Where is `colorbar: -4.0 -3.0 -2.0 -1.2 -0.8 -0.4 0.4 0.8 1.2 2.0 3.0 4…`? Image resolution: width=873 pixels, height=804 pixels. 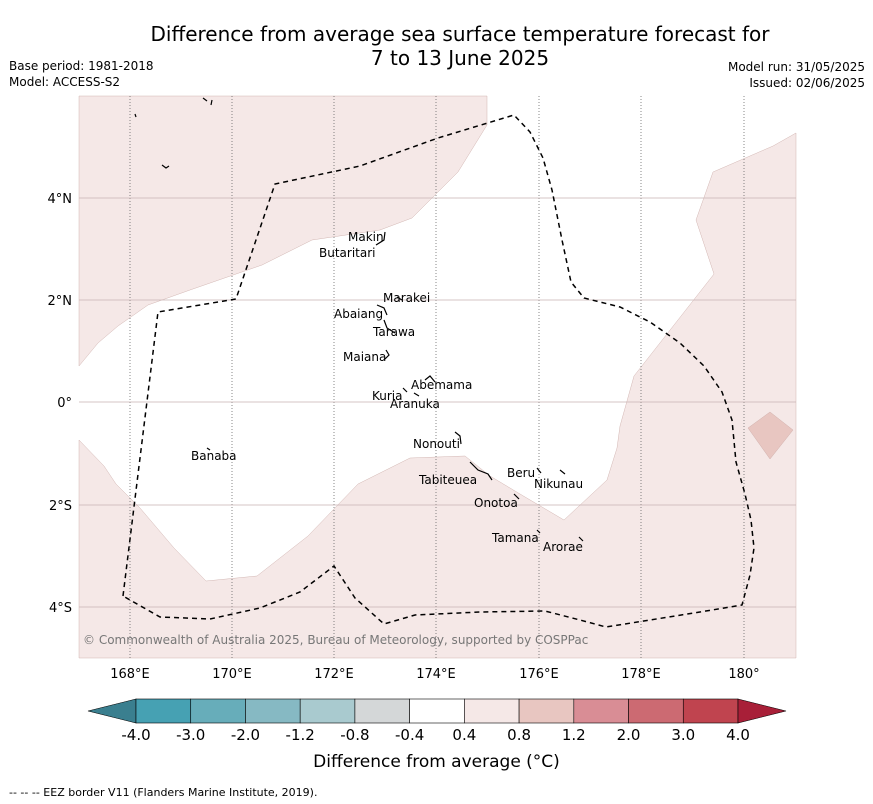
colorbar: -4.0 -3.0 -2.0 -1.2 -0.8 -0.4 0.4 0.8 1.2 2.0 3.0 4… is located at coordinates (437, 721).